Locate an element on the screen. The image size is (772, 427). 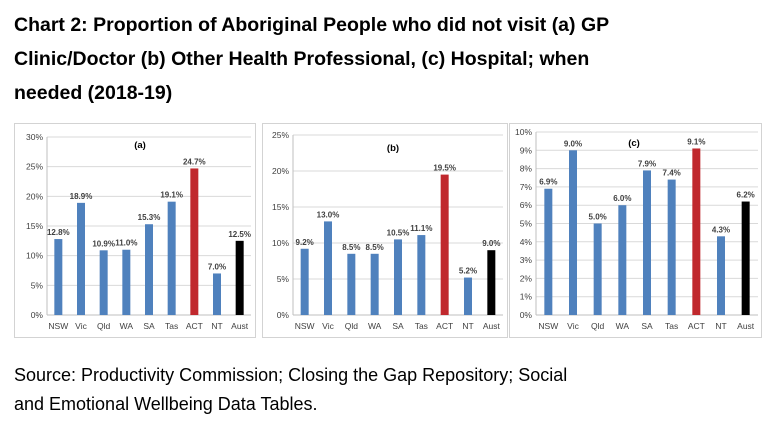
data-label-act: 19.5% is located at coordinates (444, 168).